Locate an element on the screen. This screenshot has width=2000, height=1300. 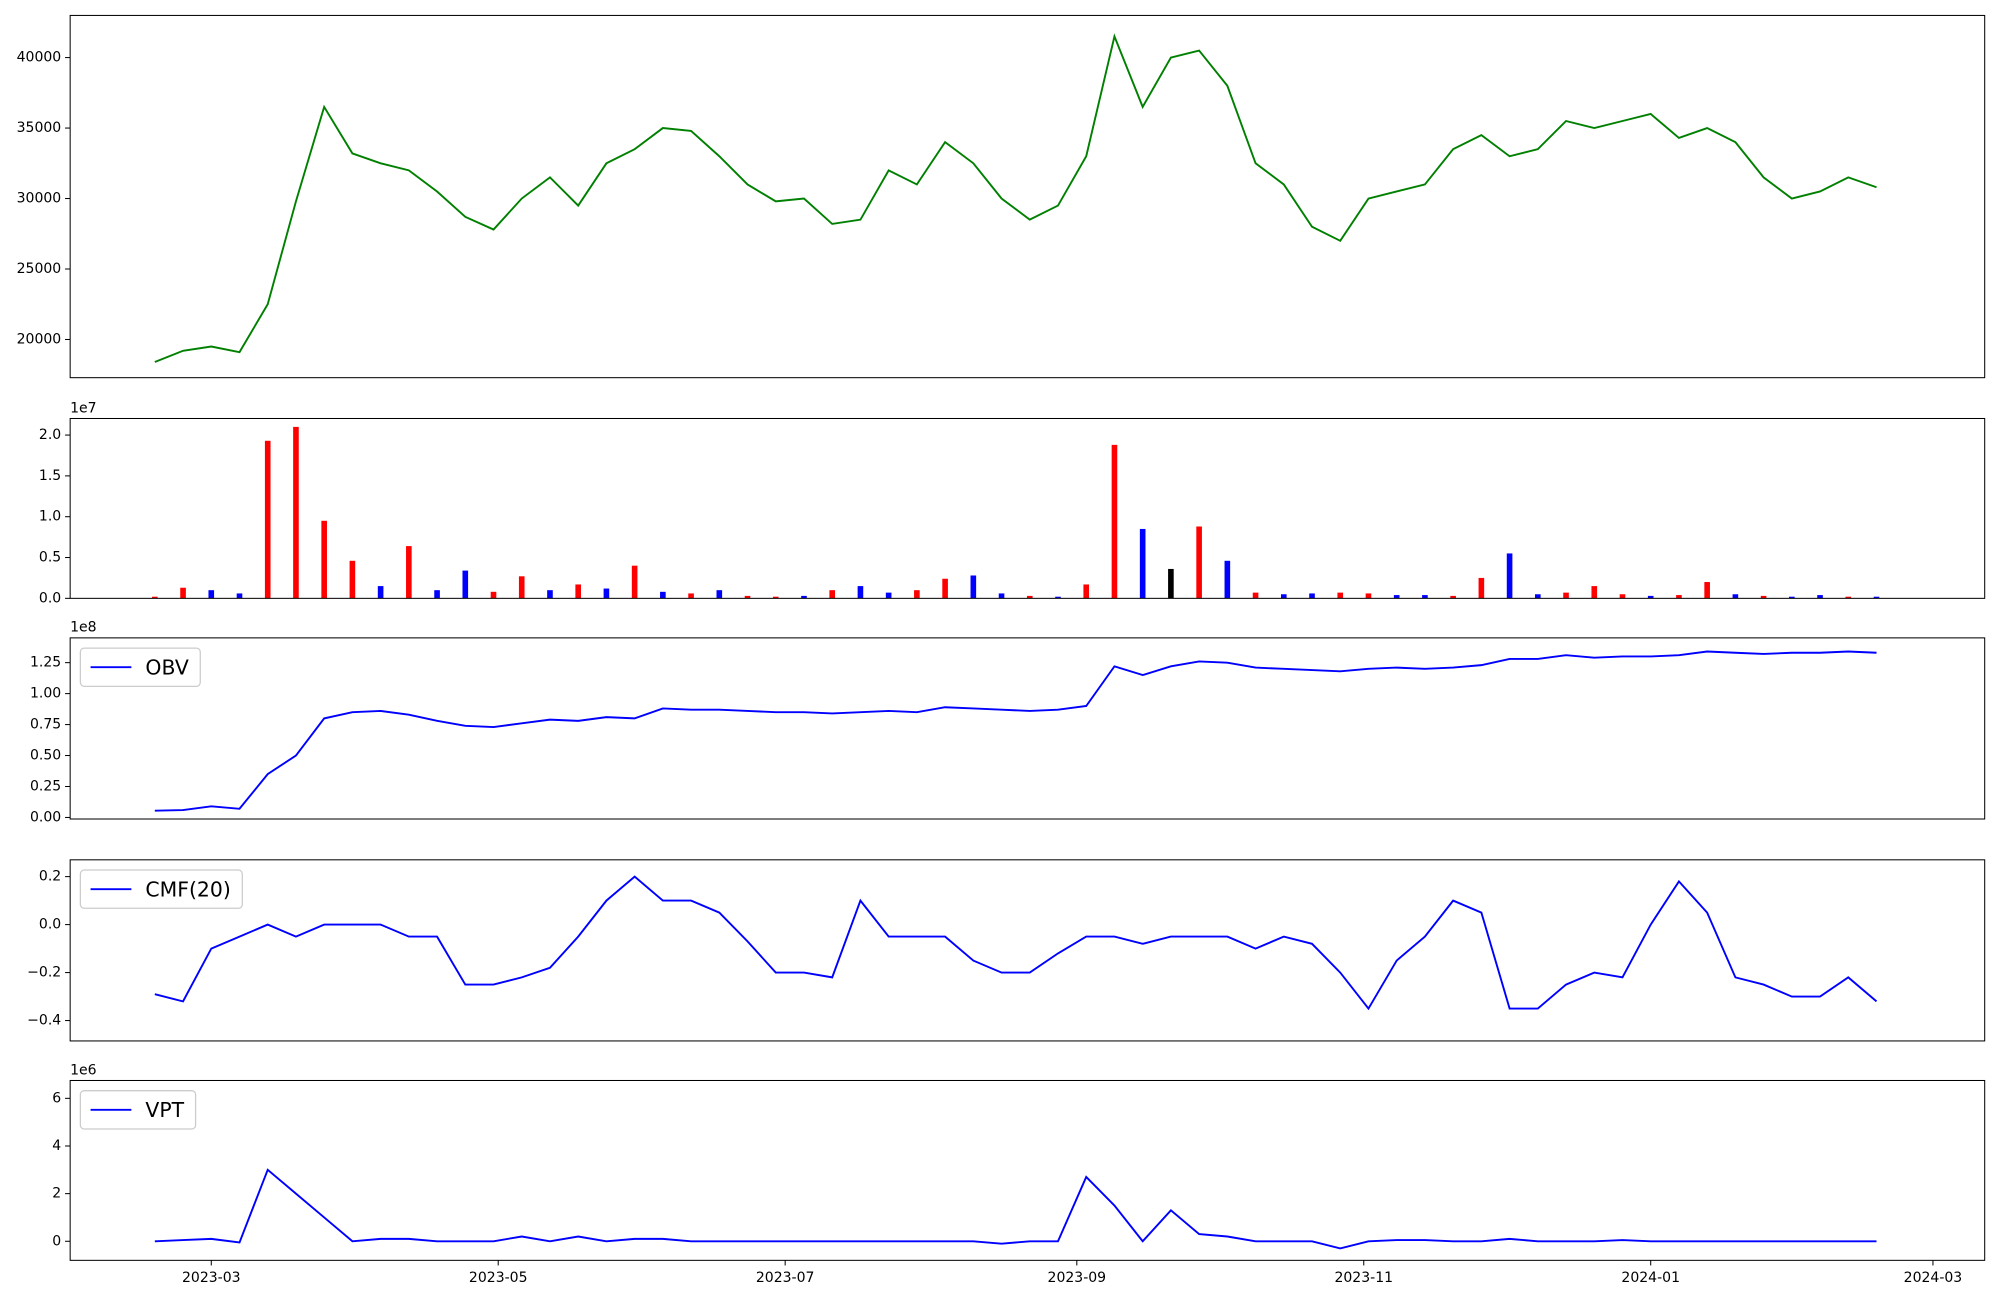
x-tick-label: 2023-09 is located at coordinates (1077, 1278).